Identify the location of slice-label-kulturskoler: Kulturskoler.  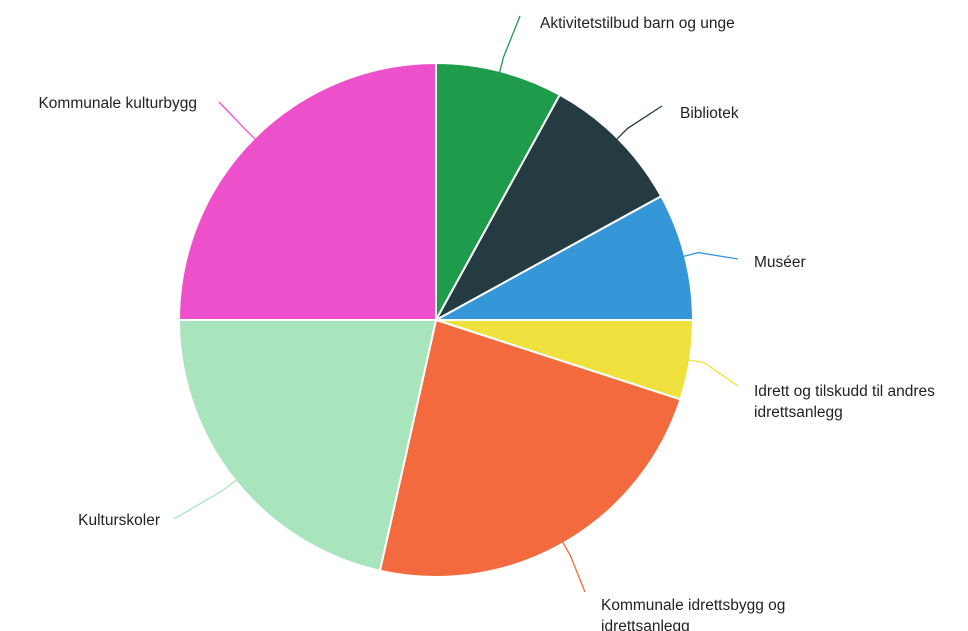
(119, 520).